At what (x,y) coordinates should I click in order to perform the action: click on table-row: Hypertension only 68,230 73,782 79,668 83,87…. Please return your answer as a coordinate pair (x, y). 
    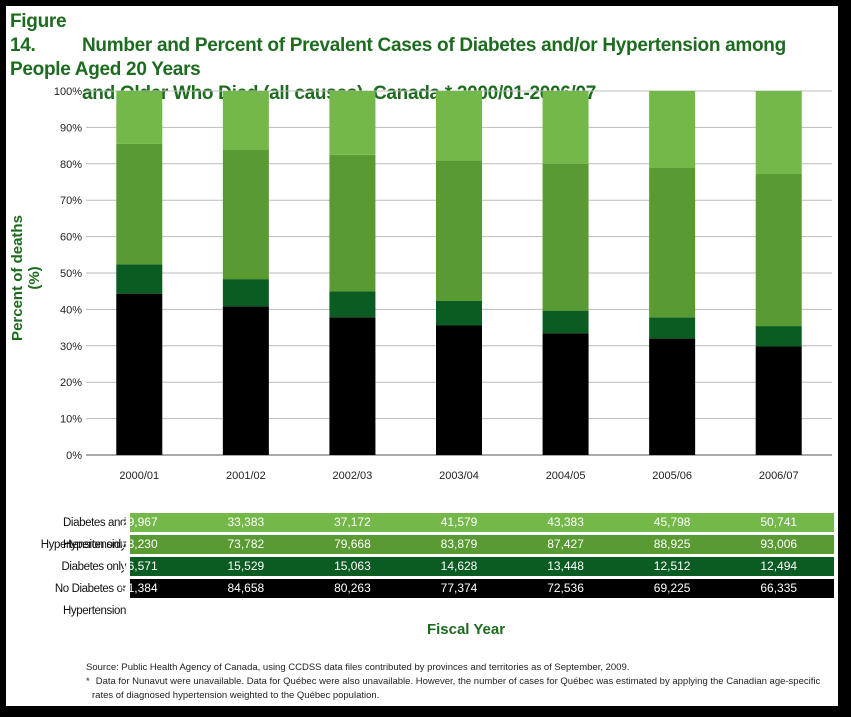
    Looking at the image, I should click on (422, 545).